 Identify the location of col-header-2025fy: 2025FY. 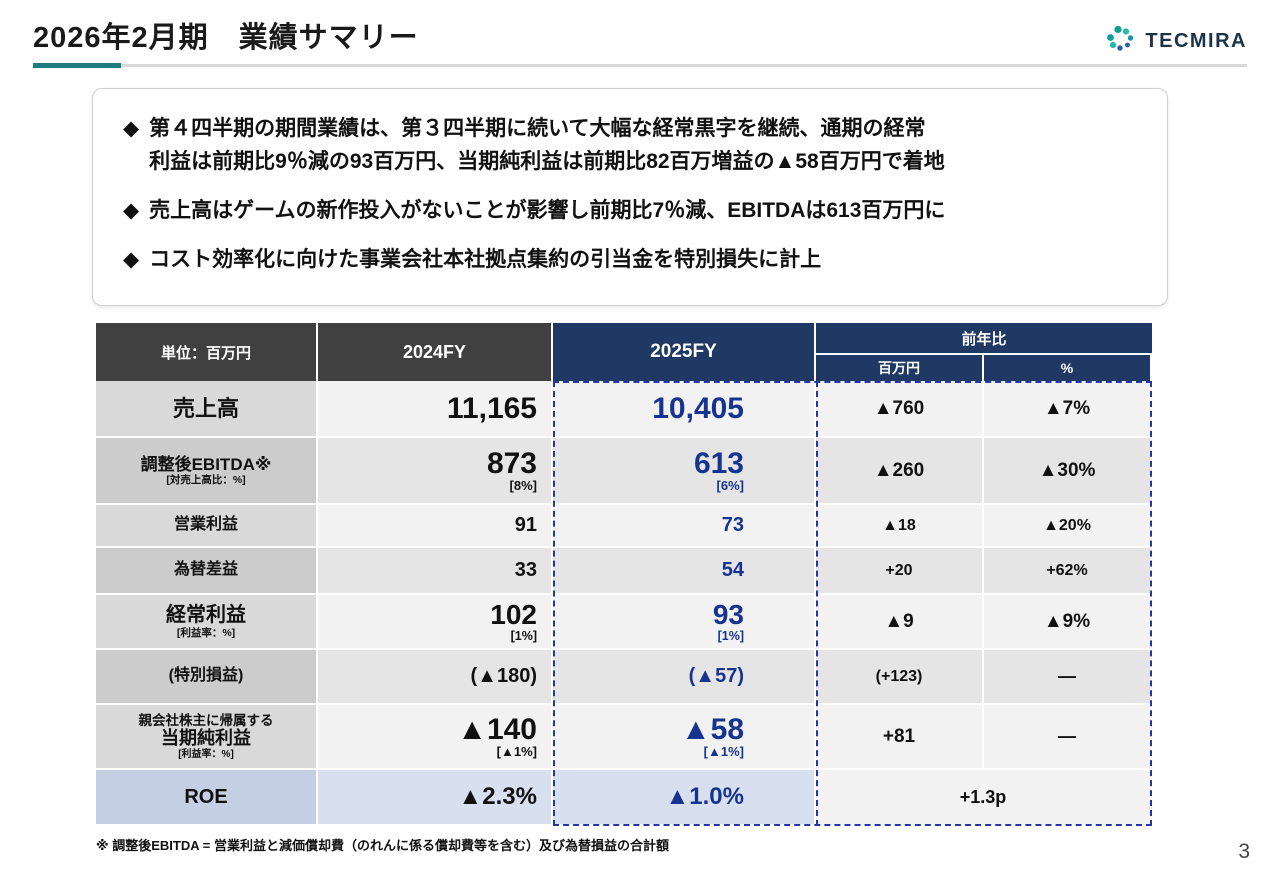
(684, 352).